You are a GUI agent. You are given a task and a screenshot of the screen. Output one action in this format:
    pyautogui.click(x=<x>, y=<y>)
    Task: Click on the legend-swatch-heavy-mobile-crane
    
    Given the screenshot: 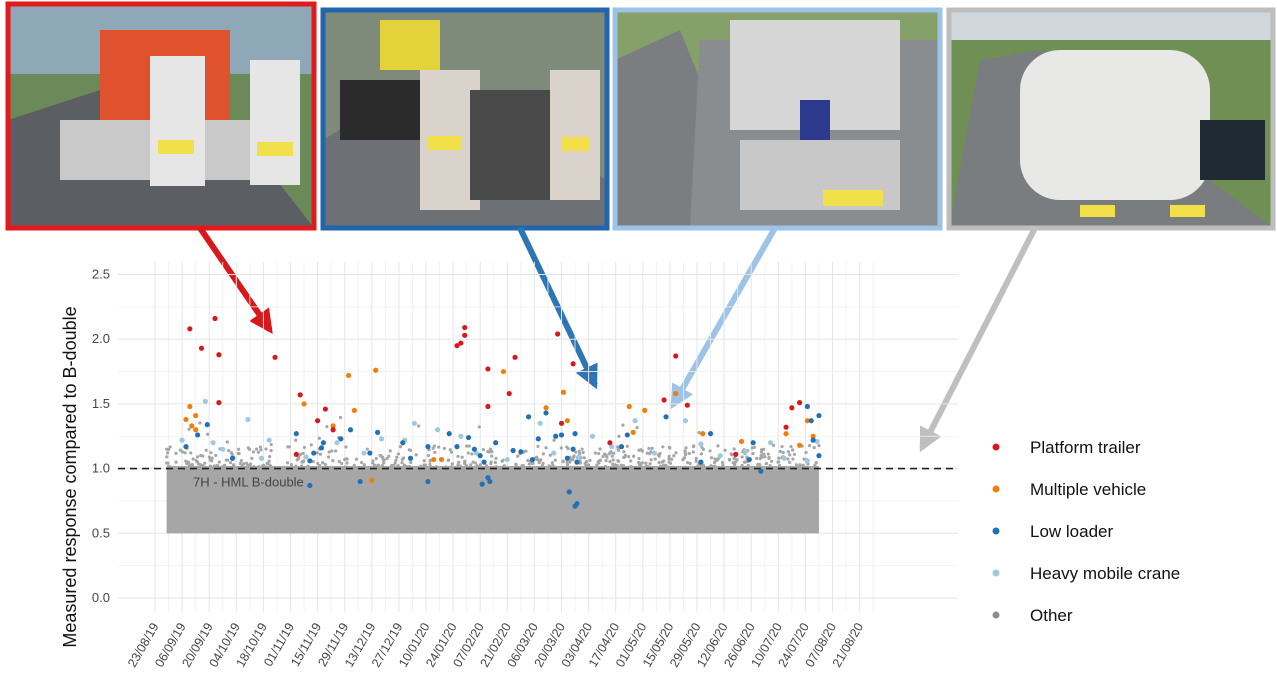 What is the action you would take?
    pyautogui.click(x=996, y=573)
    